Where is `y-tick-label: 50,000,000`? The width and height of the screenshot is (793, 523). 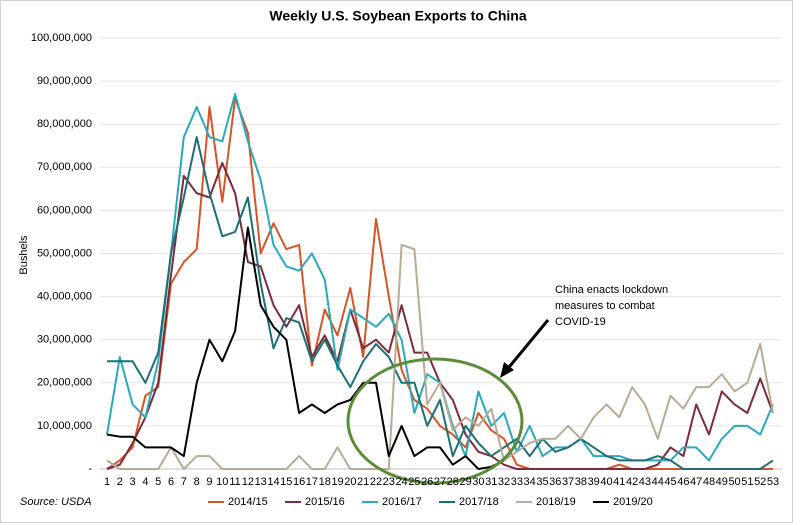 y-tick-label: 50,000,000 is located at coordinates (64, 253).